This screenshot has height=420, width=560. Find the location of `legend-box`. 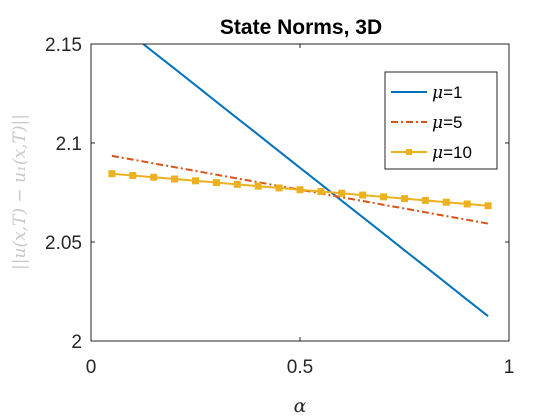

legend-box is located at coordinates (441, 120).